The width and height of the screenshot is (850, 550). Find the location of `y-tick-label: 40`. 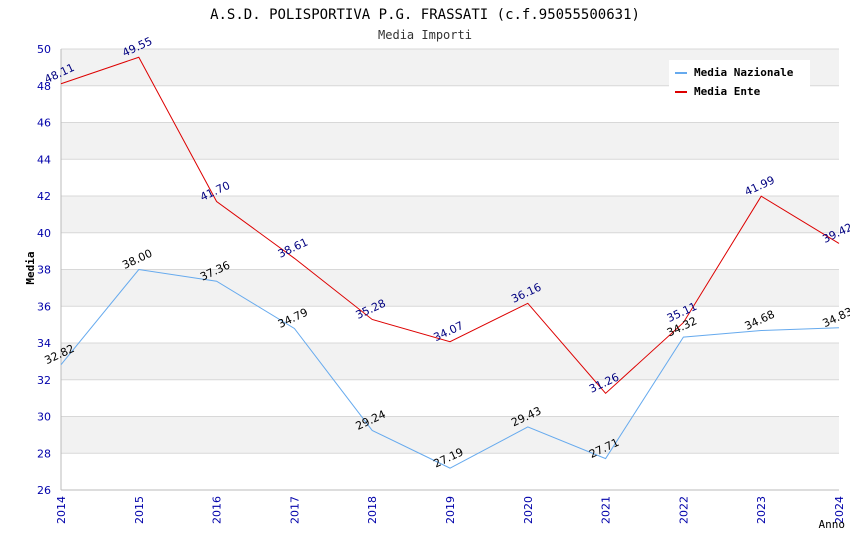

y-tick-label: 40 is located at coordinates (44, 233).